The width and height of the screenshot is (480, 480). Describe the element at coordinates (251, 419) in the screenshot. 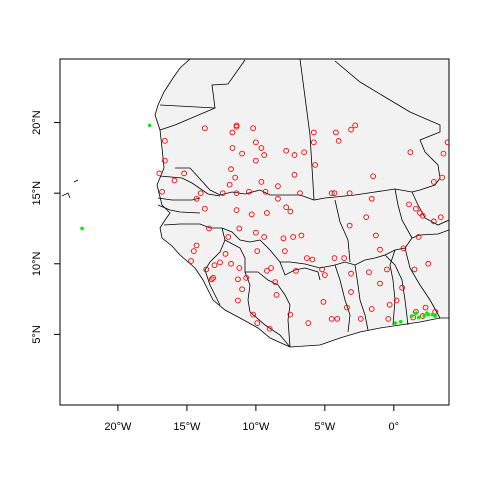

I see `x-axis: 20°W 15°W 10°W 5°W 0°` at that location.